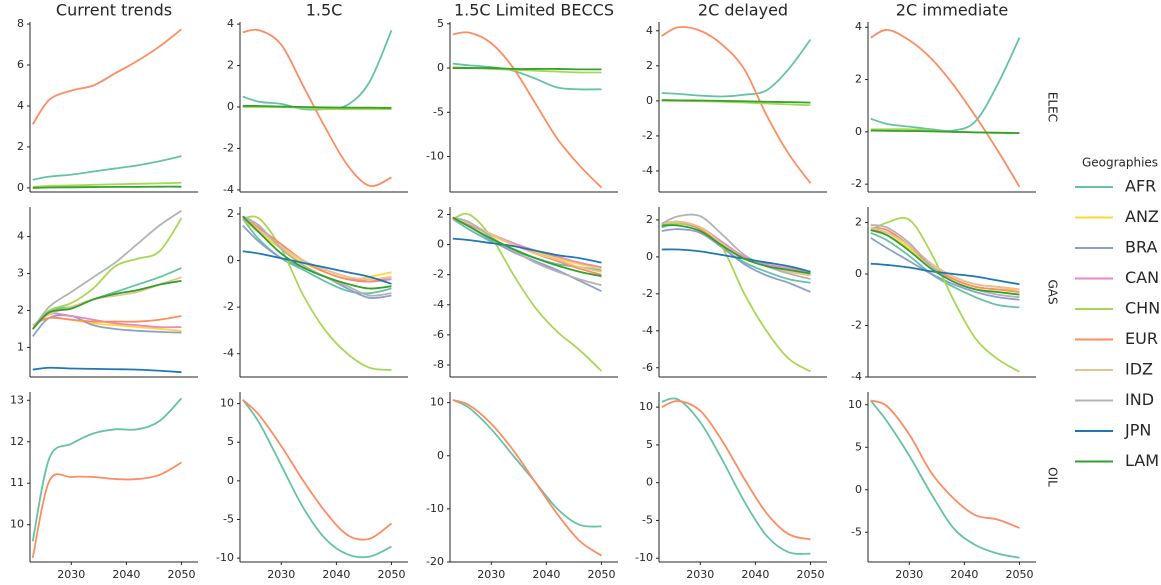 The height and width of the screenshot is (585, 1161). What do you see at coordinates (856, 531) in the screenshot?
I see `y-tick-label: -5` at bounding box center [856, 531].